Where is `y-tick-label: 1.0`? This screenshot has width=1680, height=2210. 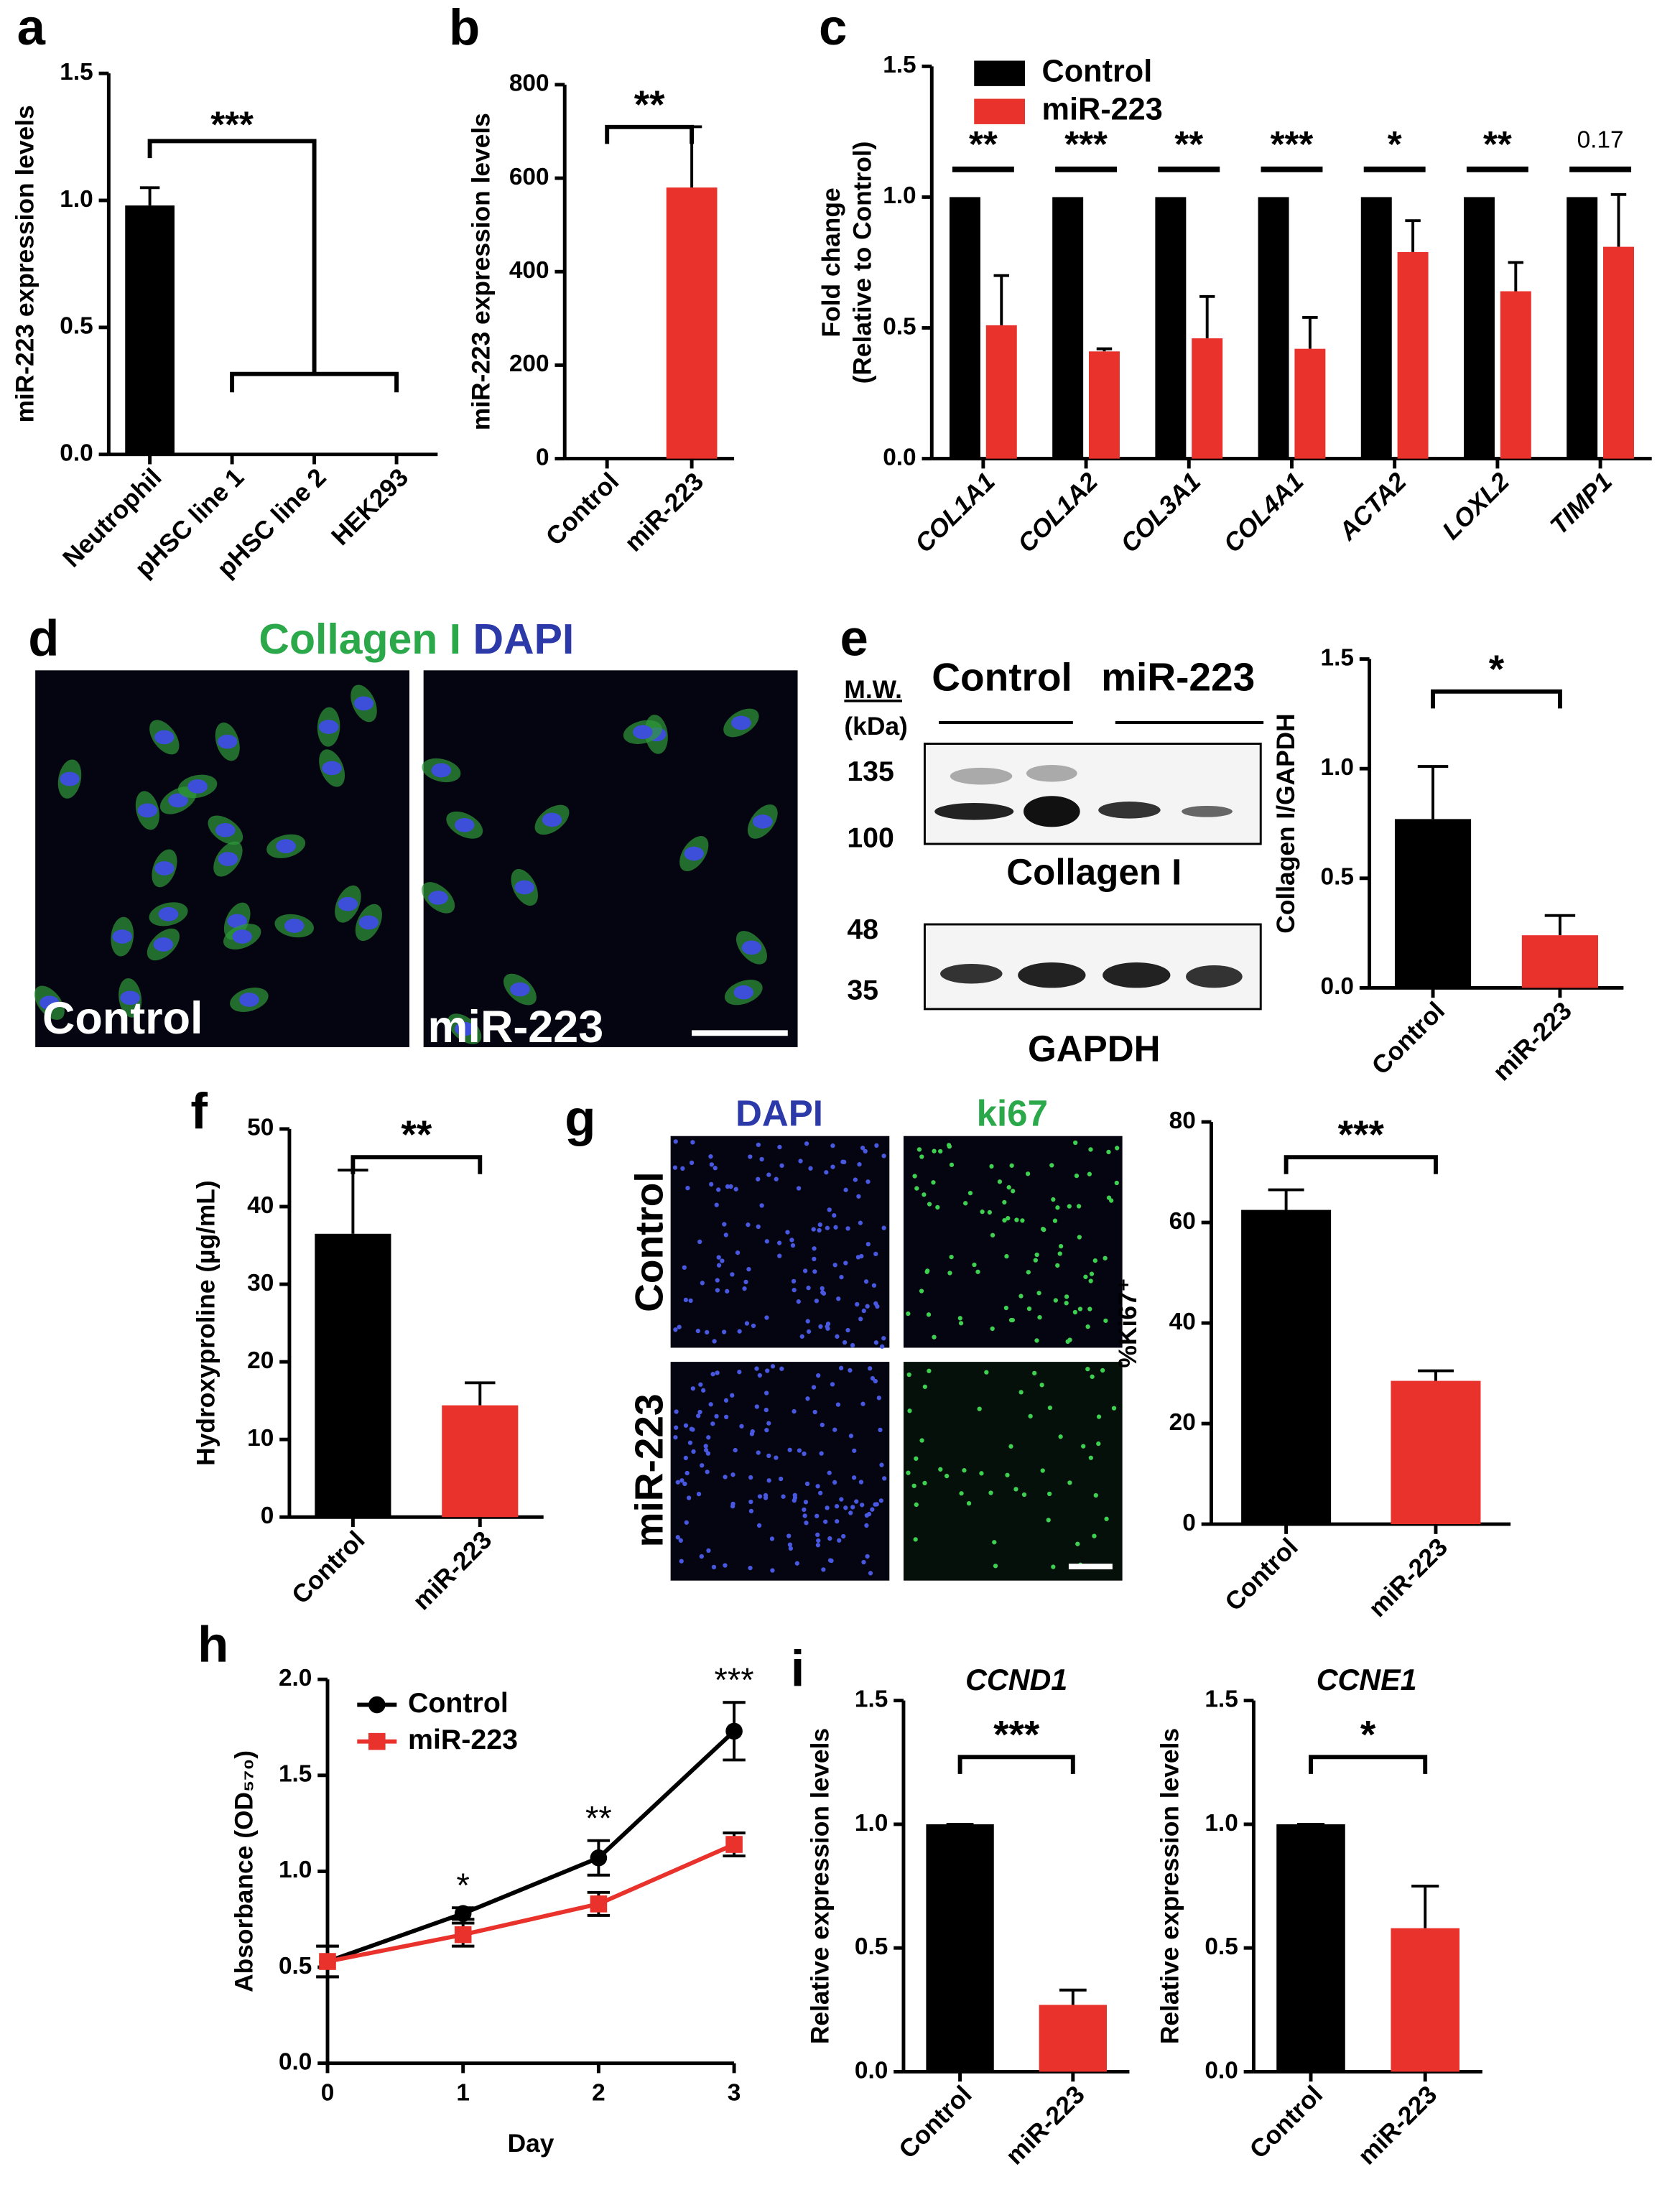 y-tick-label: 1.0 is located at coordinates (899, 195).